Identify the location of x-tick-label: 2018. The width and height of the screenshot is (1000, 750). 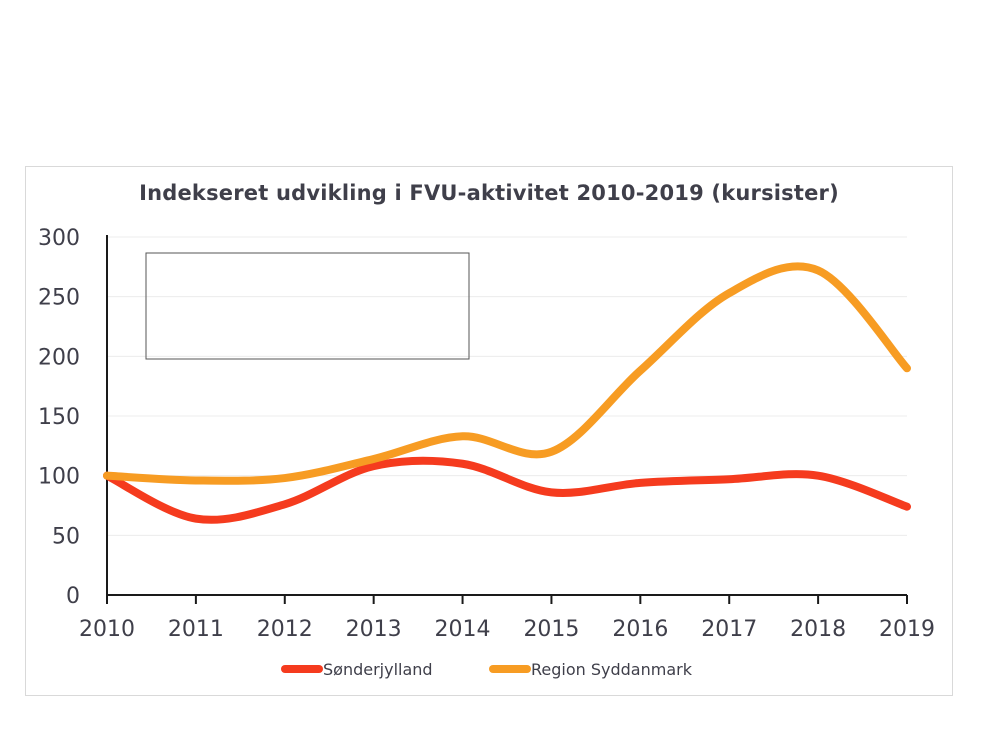
(818, 629).